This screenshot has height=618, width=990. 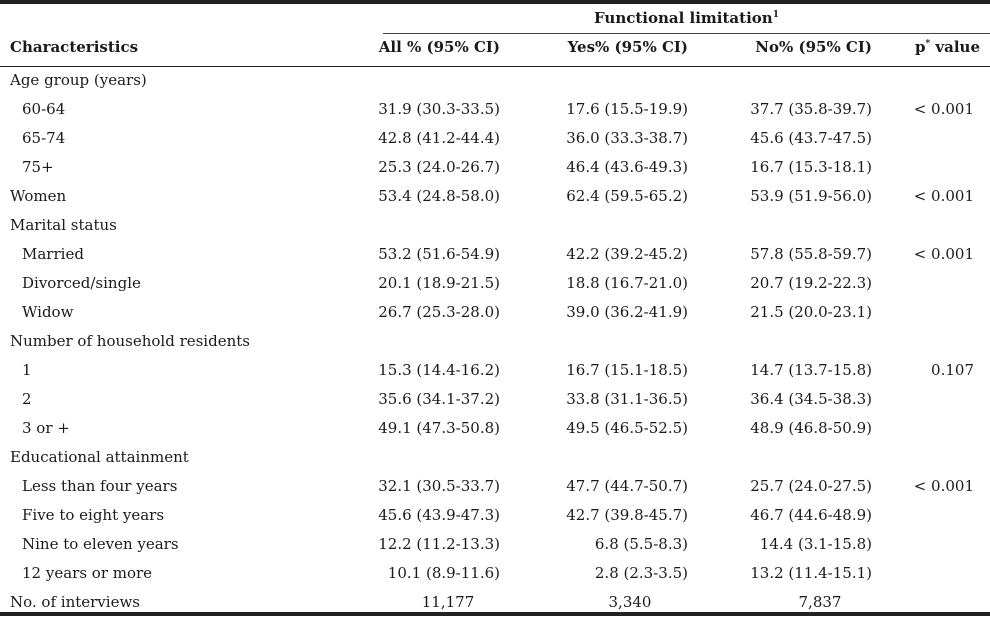 I want to click on cell-no: 48.9 (46.8-50.9), so click(x=811, y=428).